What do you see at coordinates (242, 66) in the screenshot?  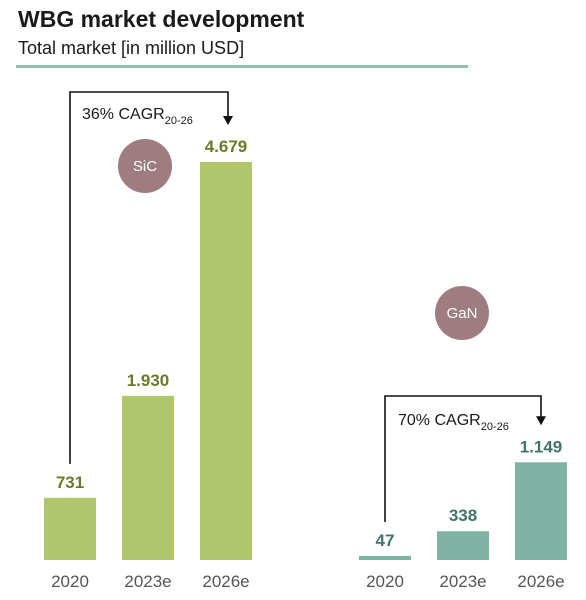 I see `title-underline` at bounding box center [242, 66].